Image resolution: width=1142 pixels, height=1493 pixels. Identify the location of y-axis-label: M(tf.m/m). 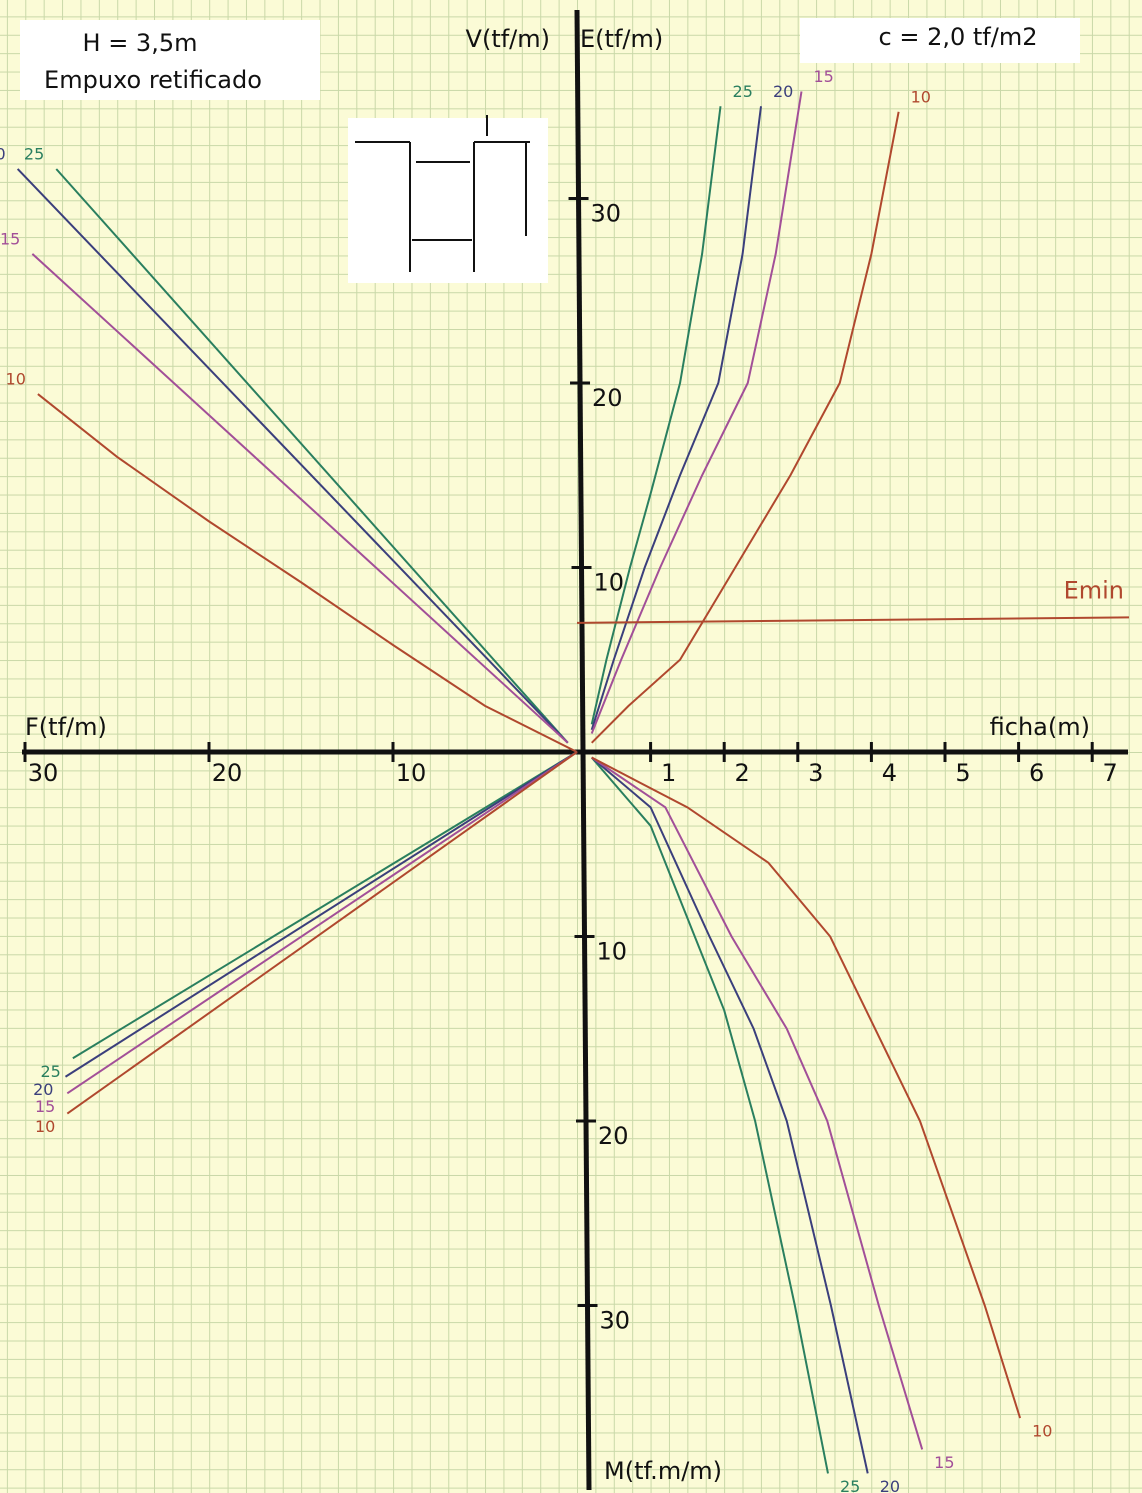
(663, 1471).